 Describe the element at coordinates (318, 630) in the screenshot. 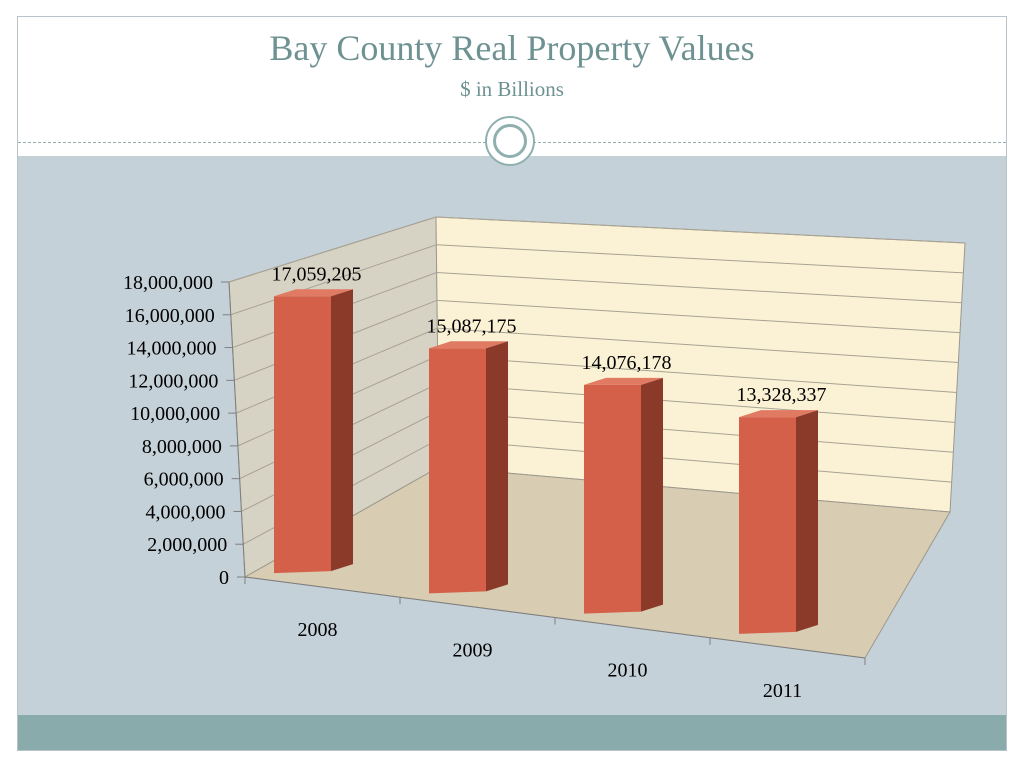

I see `x-category-label: 2008` at that location.